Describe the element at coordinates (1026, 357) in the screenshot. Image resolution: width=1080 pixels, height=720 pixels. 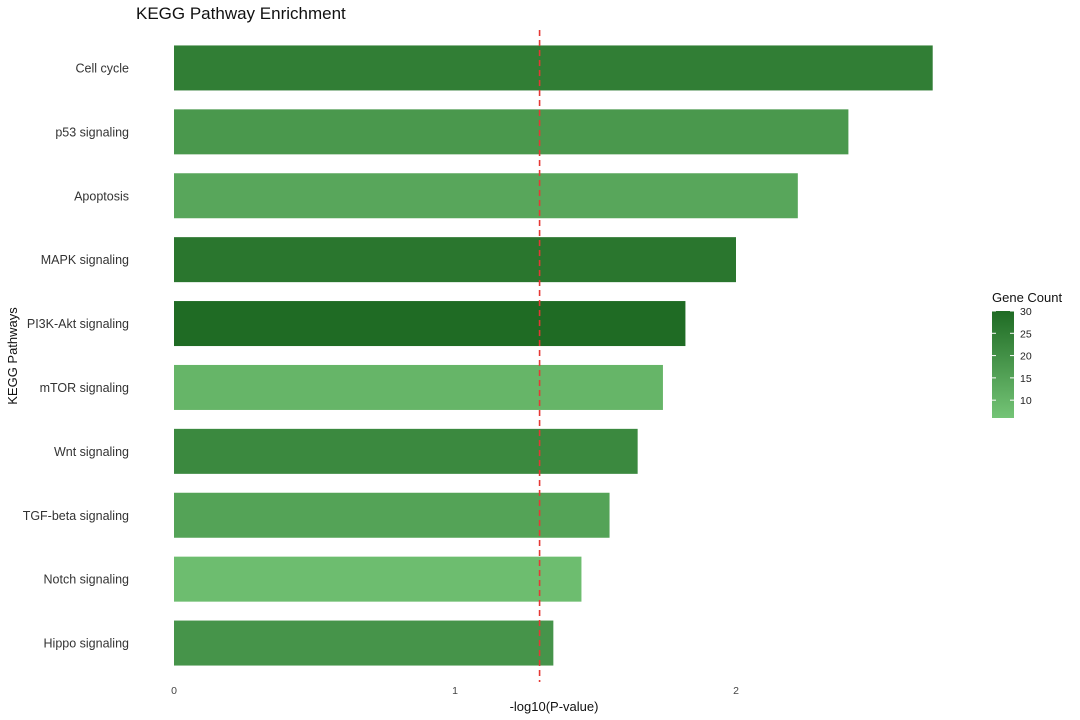
I see `legend-tick-label: 20` at that location.